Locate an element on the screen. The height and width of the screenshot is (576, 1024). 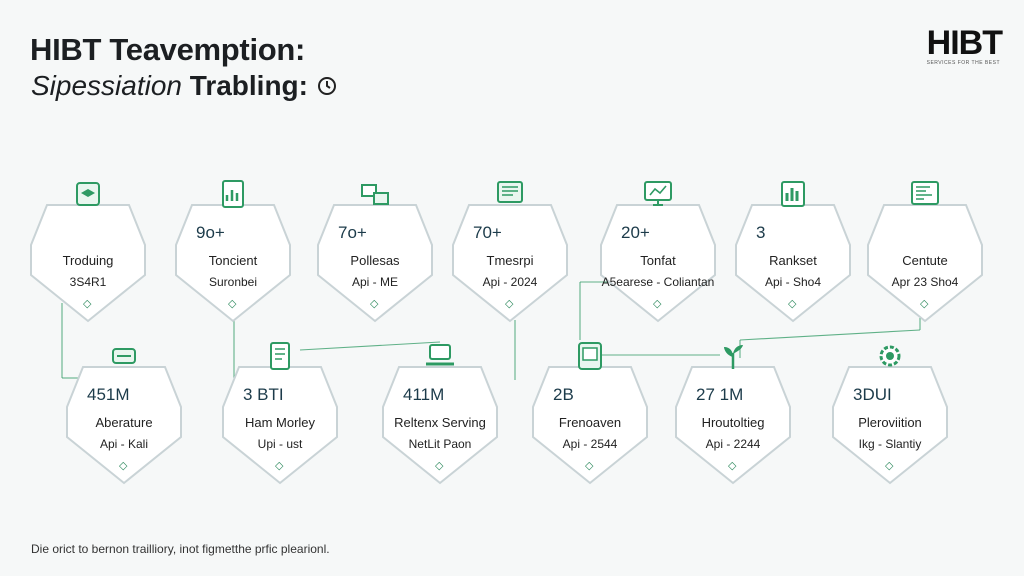
node-subtitle: Suronbei is located at coordinates (233, 282).